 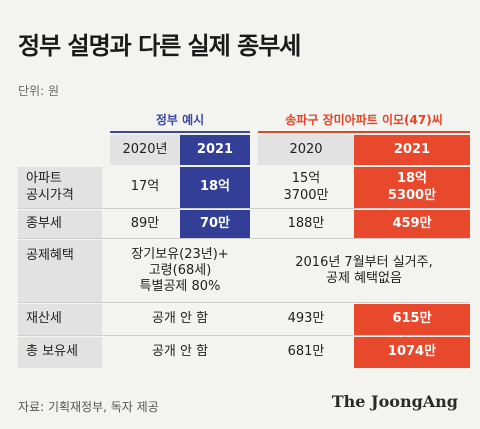 I want to click on brand-logo: The JoongAng, so click(x=394, y=401).